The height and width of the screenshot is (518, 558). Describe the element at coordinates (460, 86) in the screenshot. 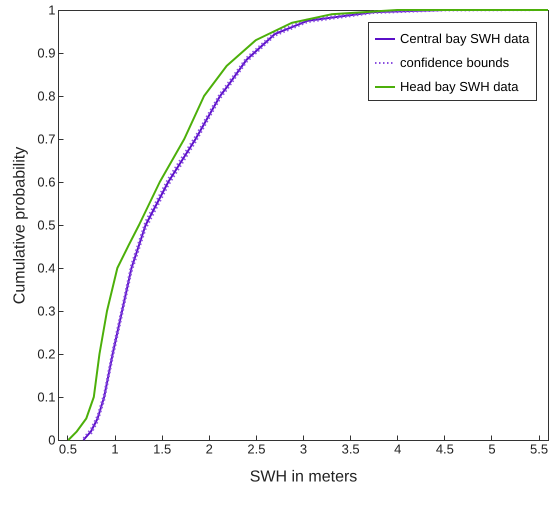

I see `legend-label: Head bay SWH data` at that location.